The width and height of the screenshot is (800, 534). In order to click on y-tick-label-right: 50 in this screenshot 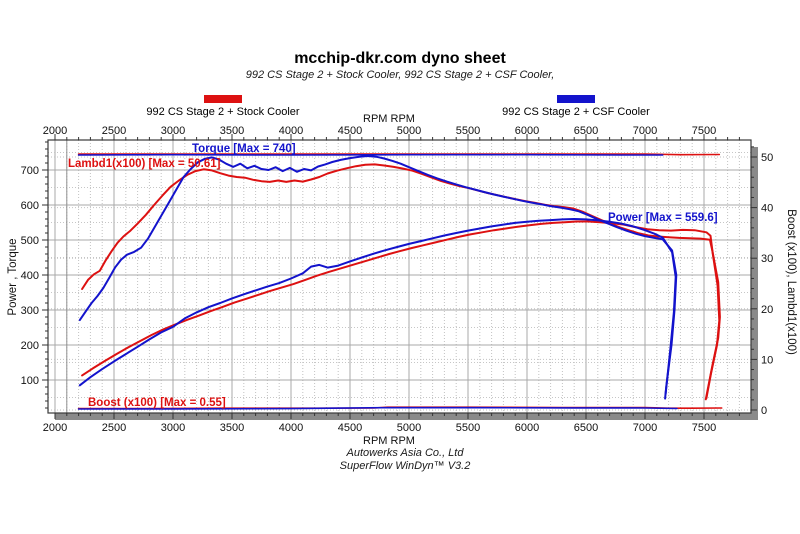, I will do `click(767, 158)`.